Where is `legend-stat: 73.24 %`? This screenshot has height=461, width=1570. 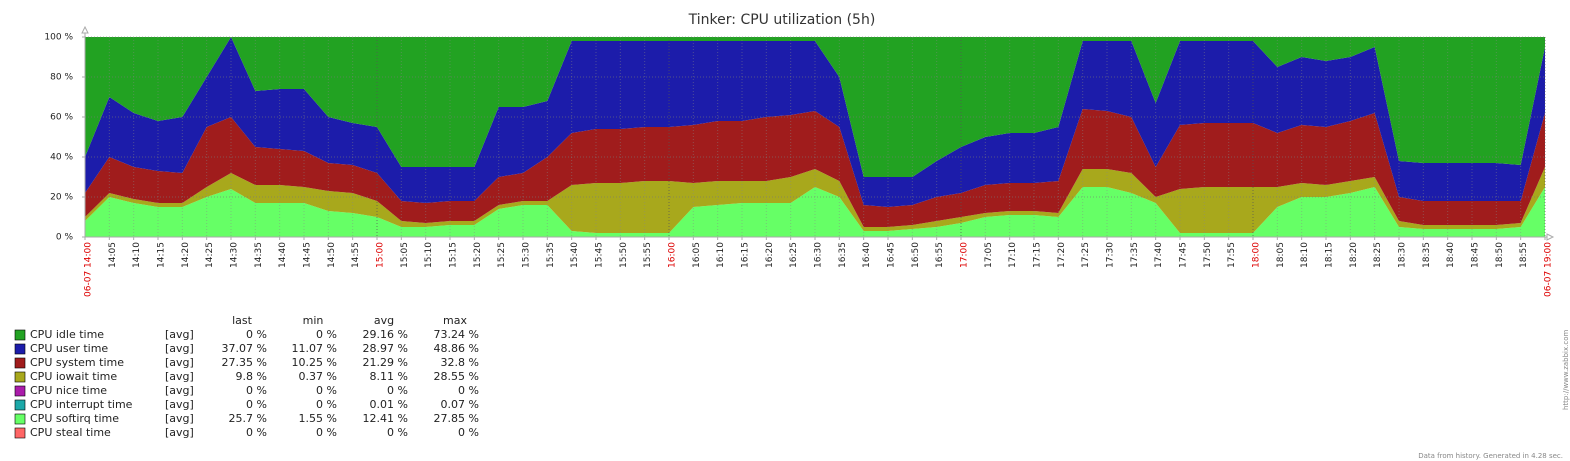
legend-stat: 73.24 % is located at coordinates (456, 334).